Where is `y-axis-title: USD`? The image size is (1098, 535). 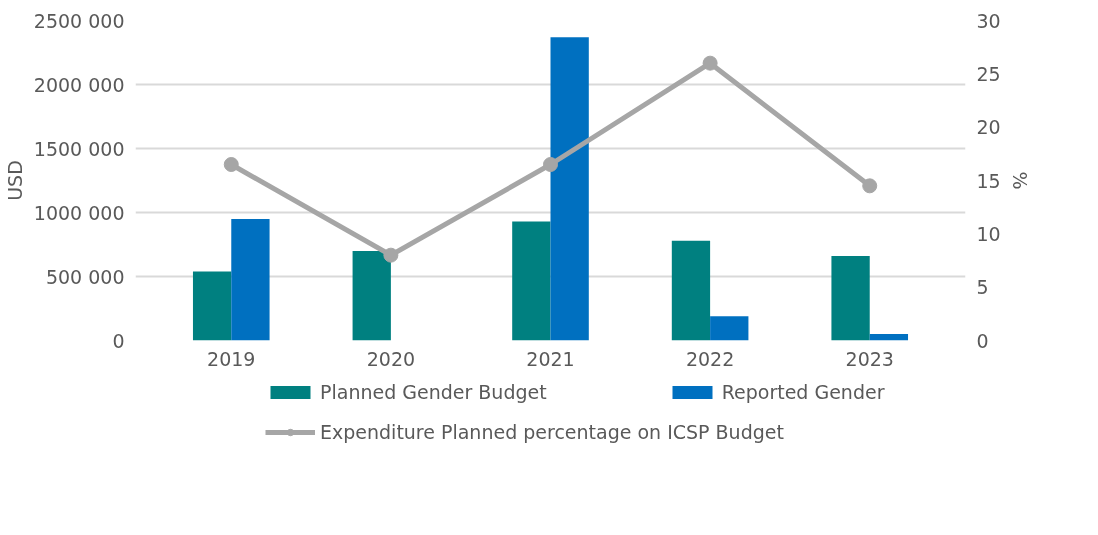
y-axis-title: USD is located at coordinates (14, 180).